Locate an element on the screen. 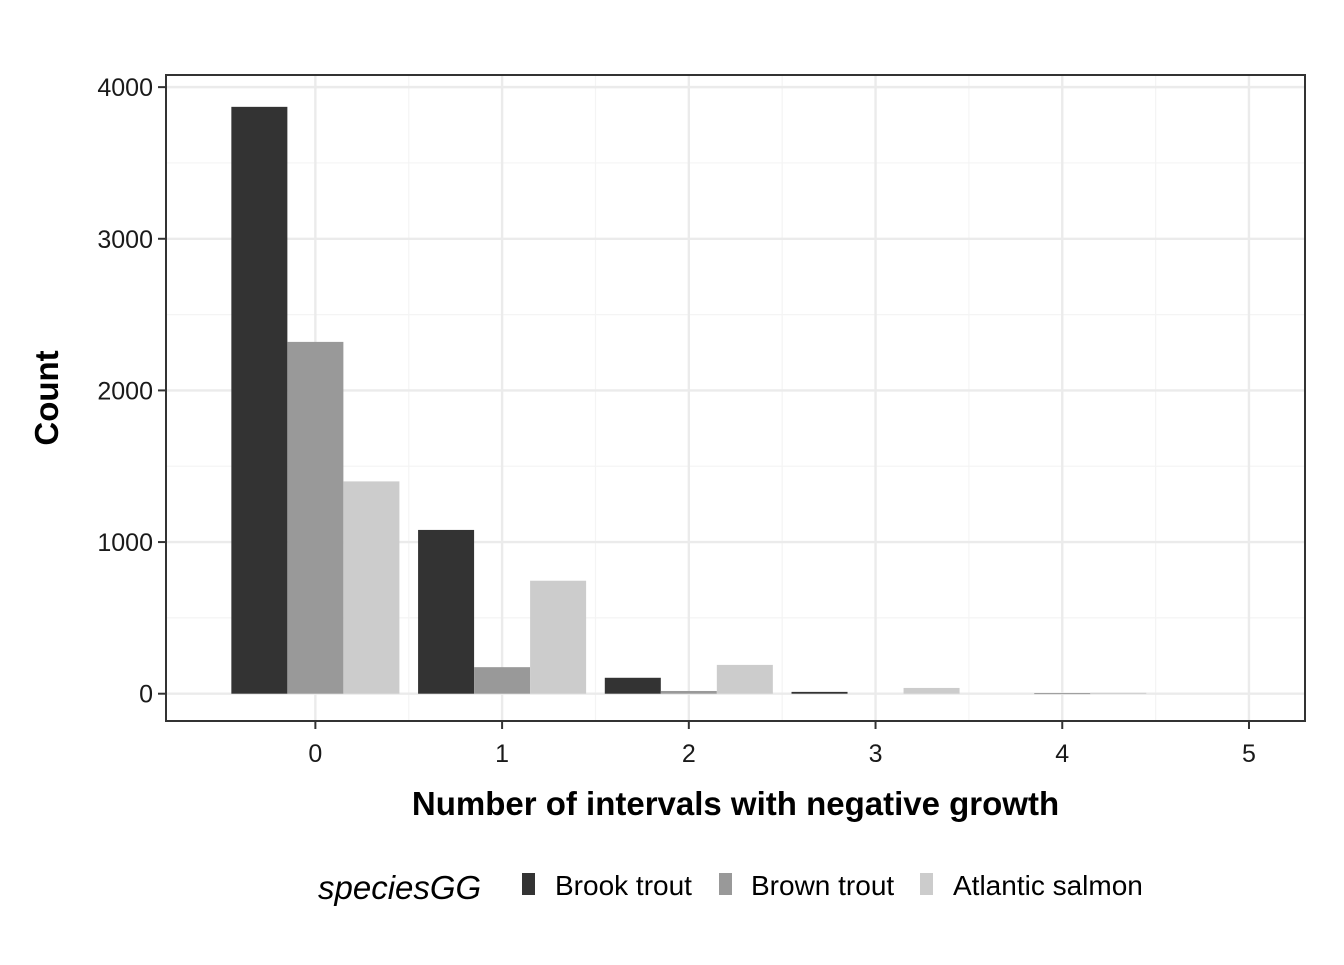 This screenshot has width=1344, height=965. y-tick-label: 0 is located at coordinates (146, 695).